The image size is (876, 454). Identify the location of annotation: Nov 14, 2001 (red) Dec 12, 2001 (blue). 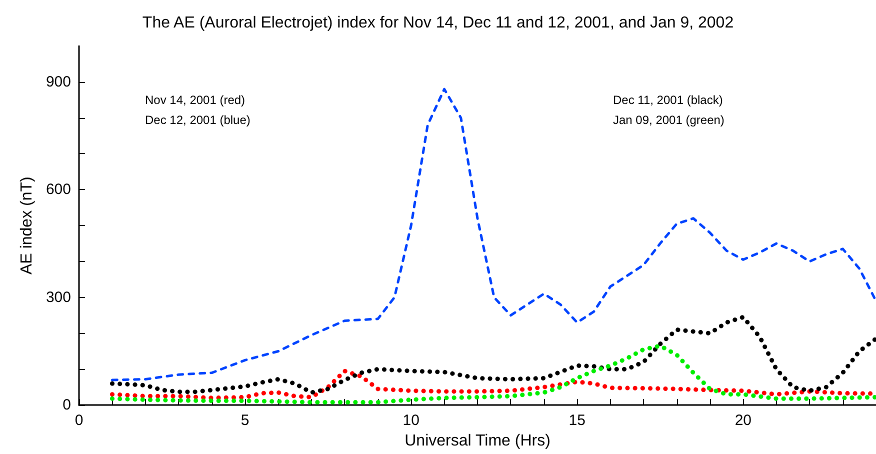
(197, 110).